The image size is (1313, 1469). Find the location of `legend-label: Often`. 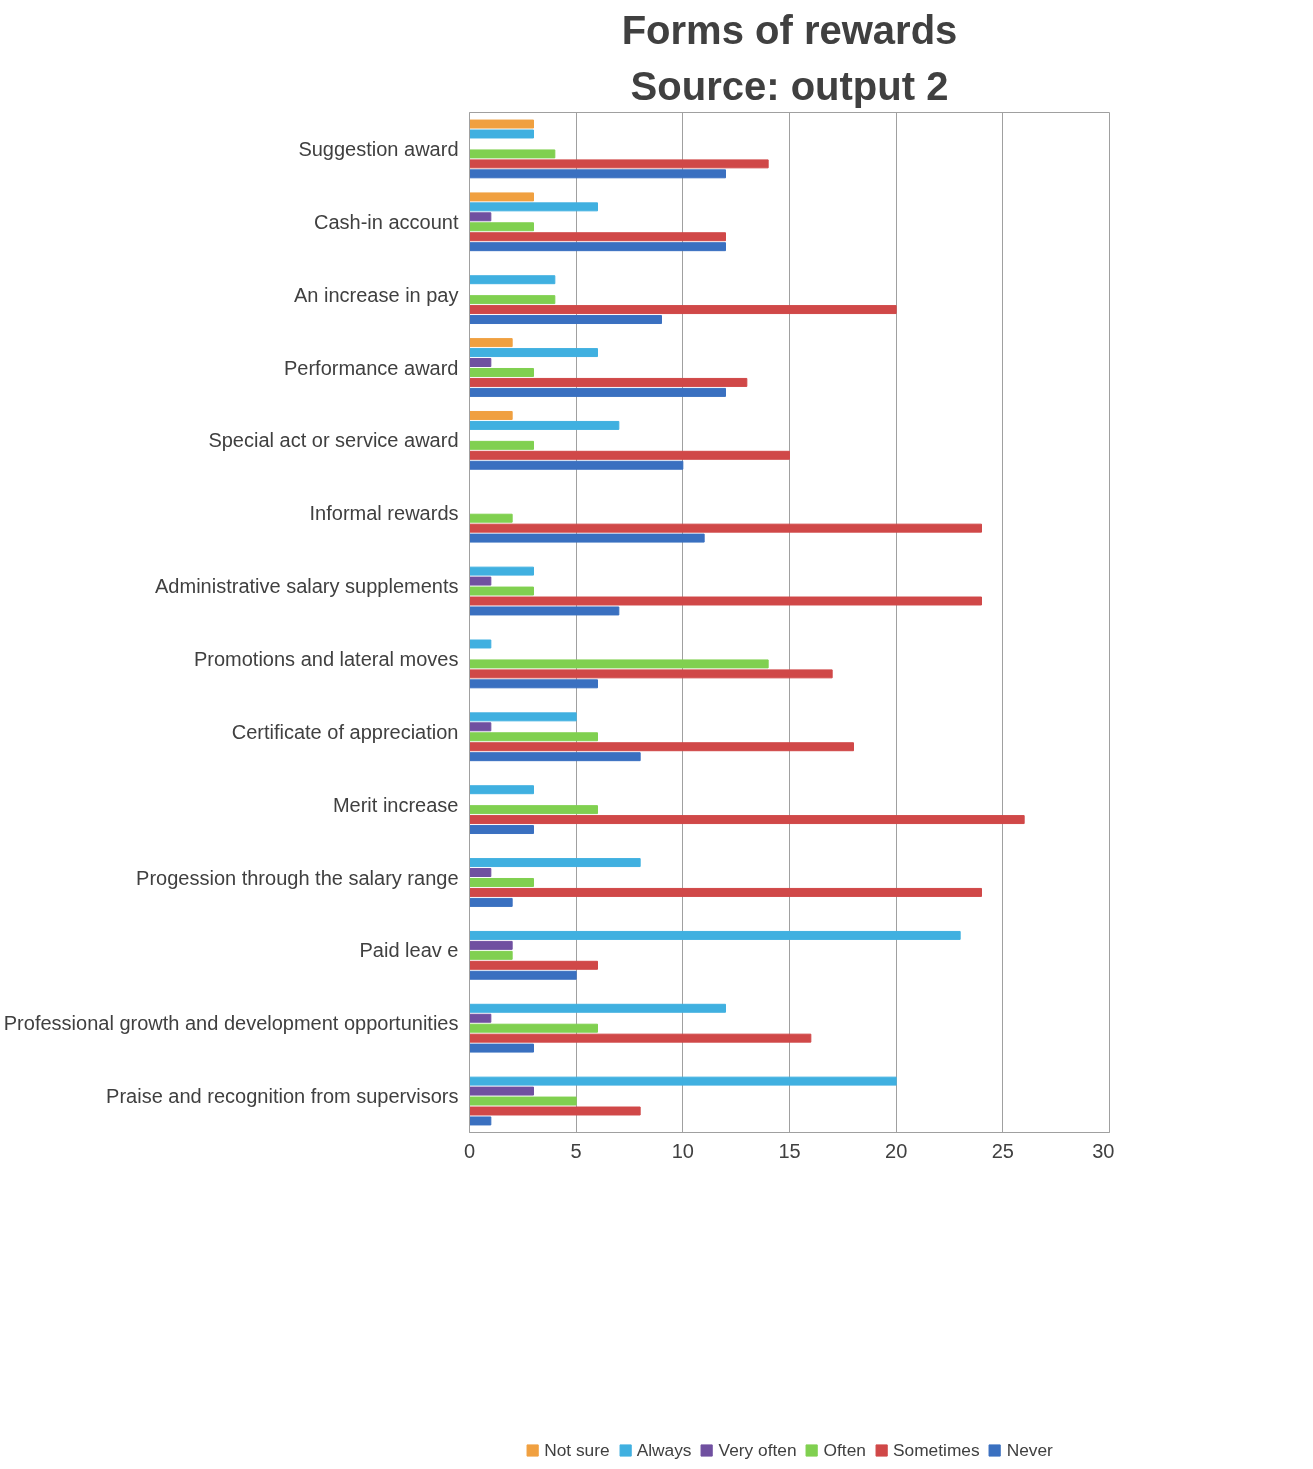

legend-label: Often is located at coordinates (844, 1450).